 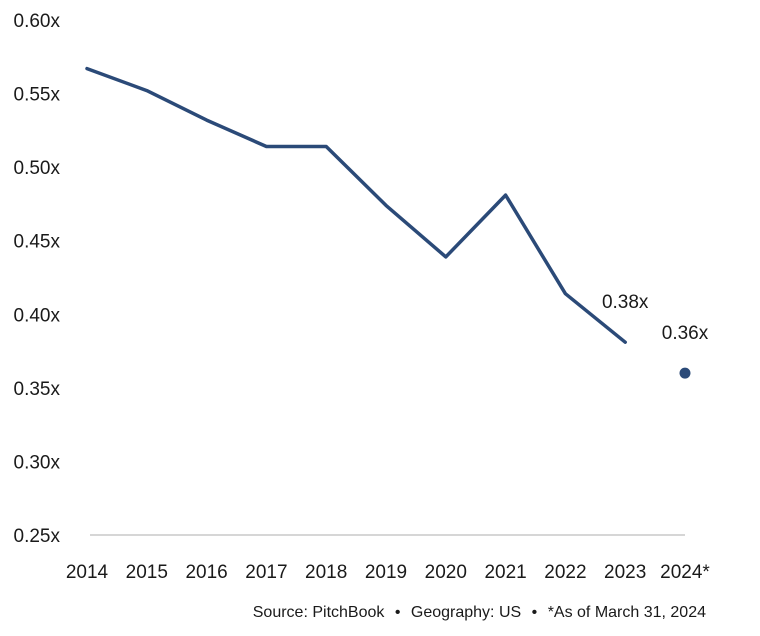 I want to click on y-tick-label: 0.60x, so click(x=37, y=21).